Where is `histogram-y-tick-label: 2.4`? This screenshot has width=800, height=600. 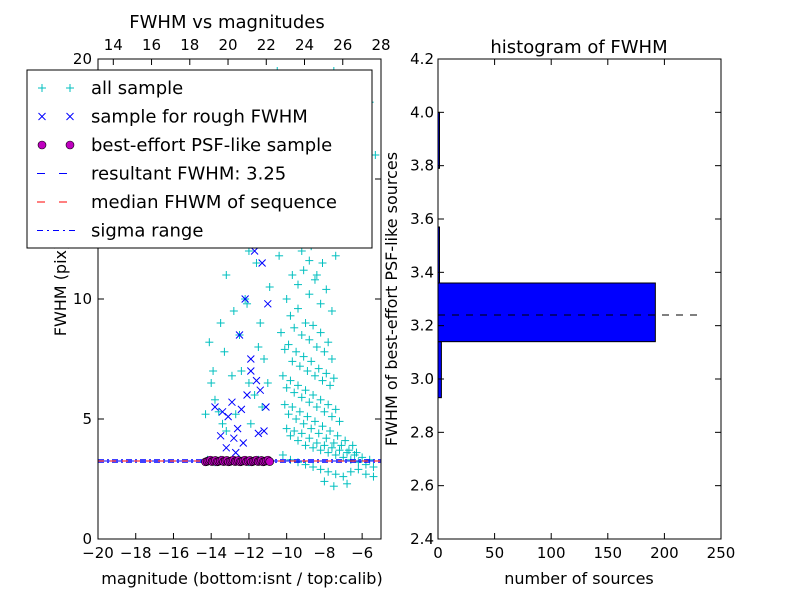
histogram-y-tick-label: 2.4 is located at coordinates (422, 539).